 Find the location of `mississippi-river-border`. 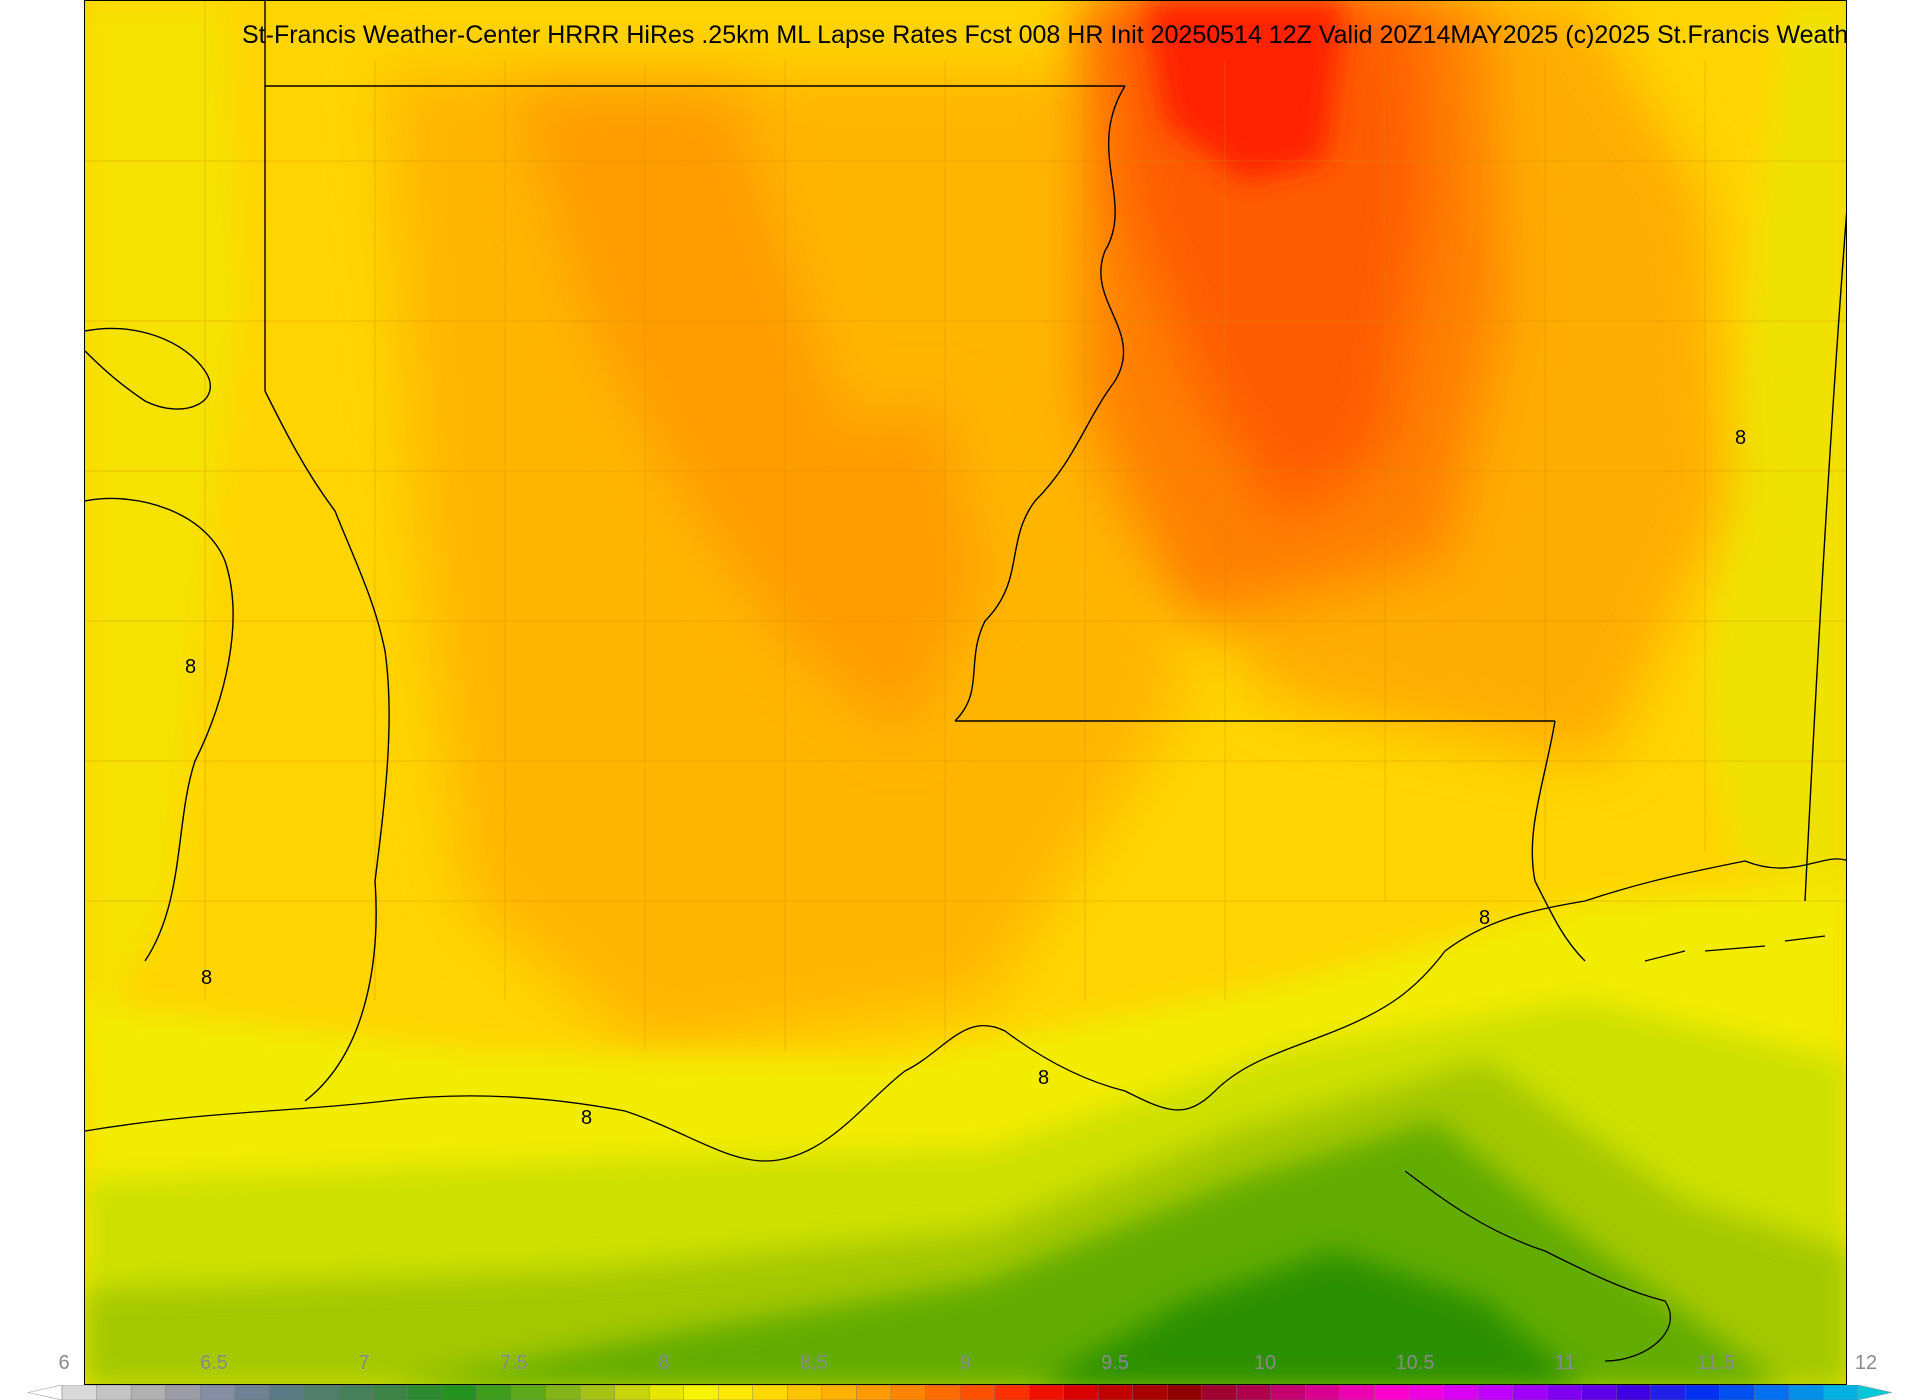

mississippi-river-border is located at coordinates (1040, 403).